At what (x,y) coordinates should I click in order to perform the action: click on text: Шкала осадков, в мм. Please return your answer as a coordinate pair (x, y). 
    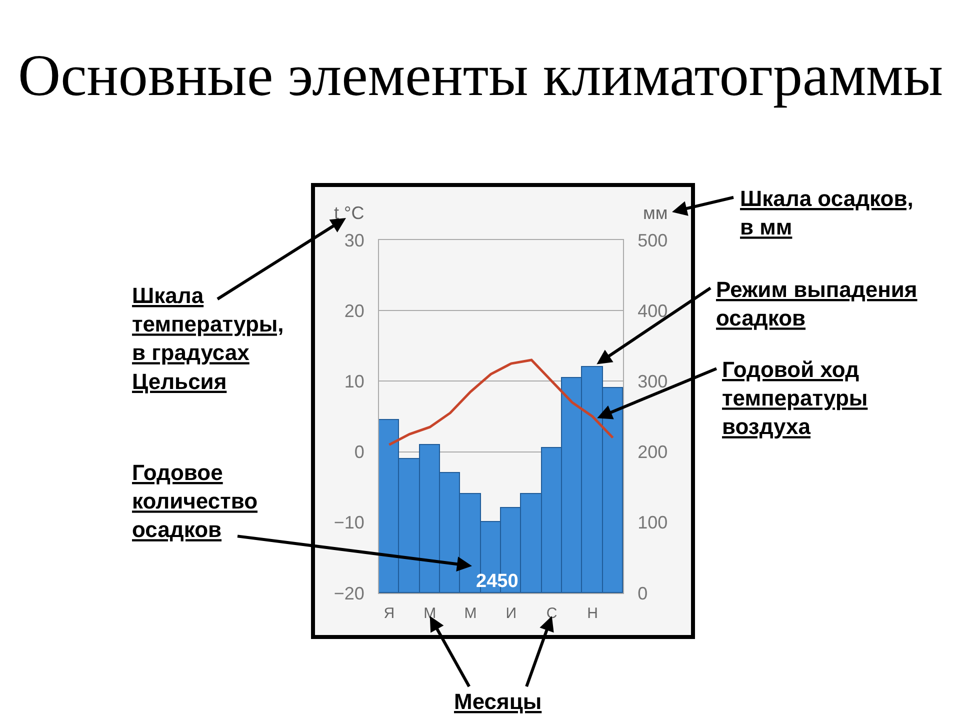
    Looking at the image, I should click on (827, 213).